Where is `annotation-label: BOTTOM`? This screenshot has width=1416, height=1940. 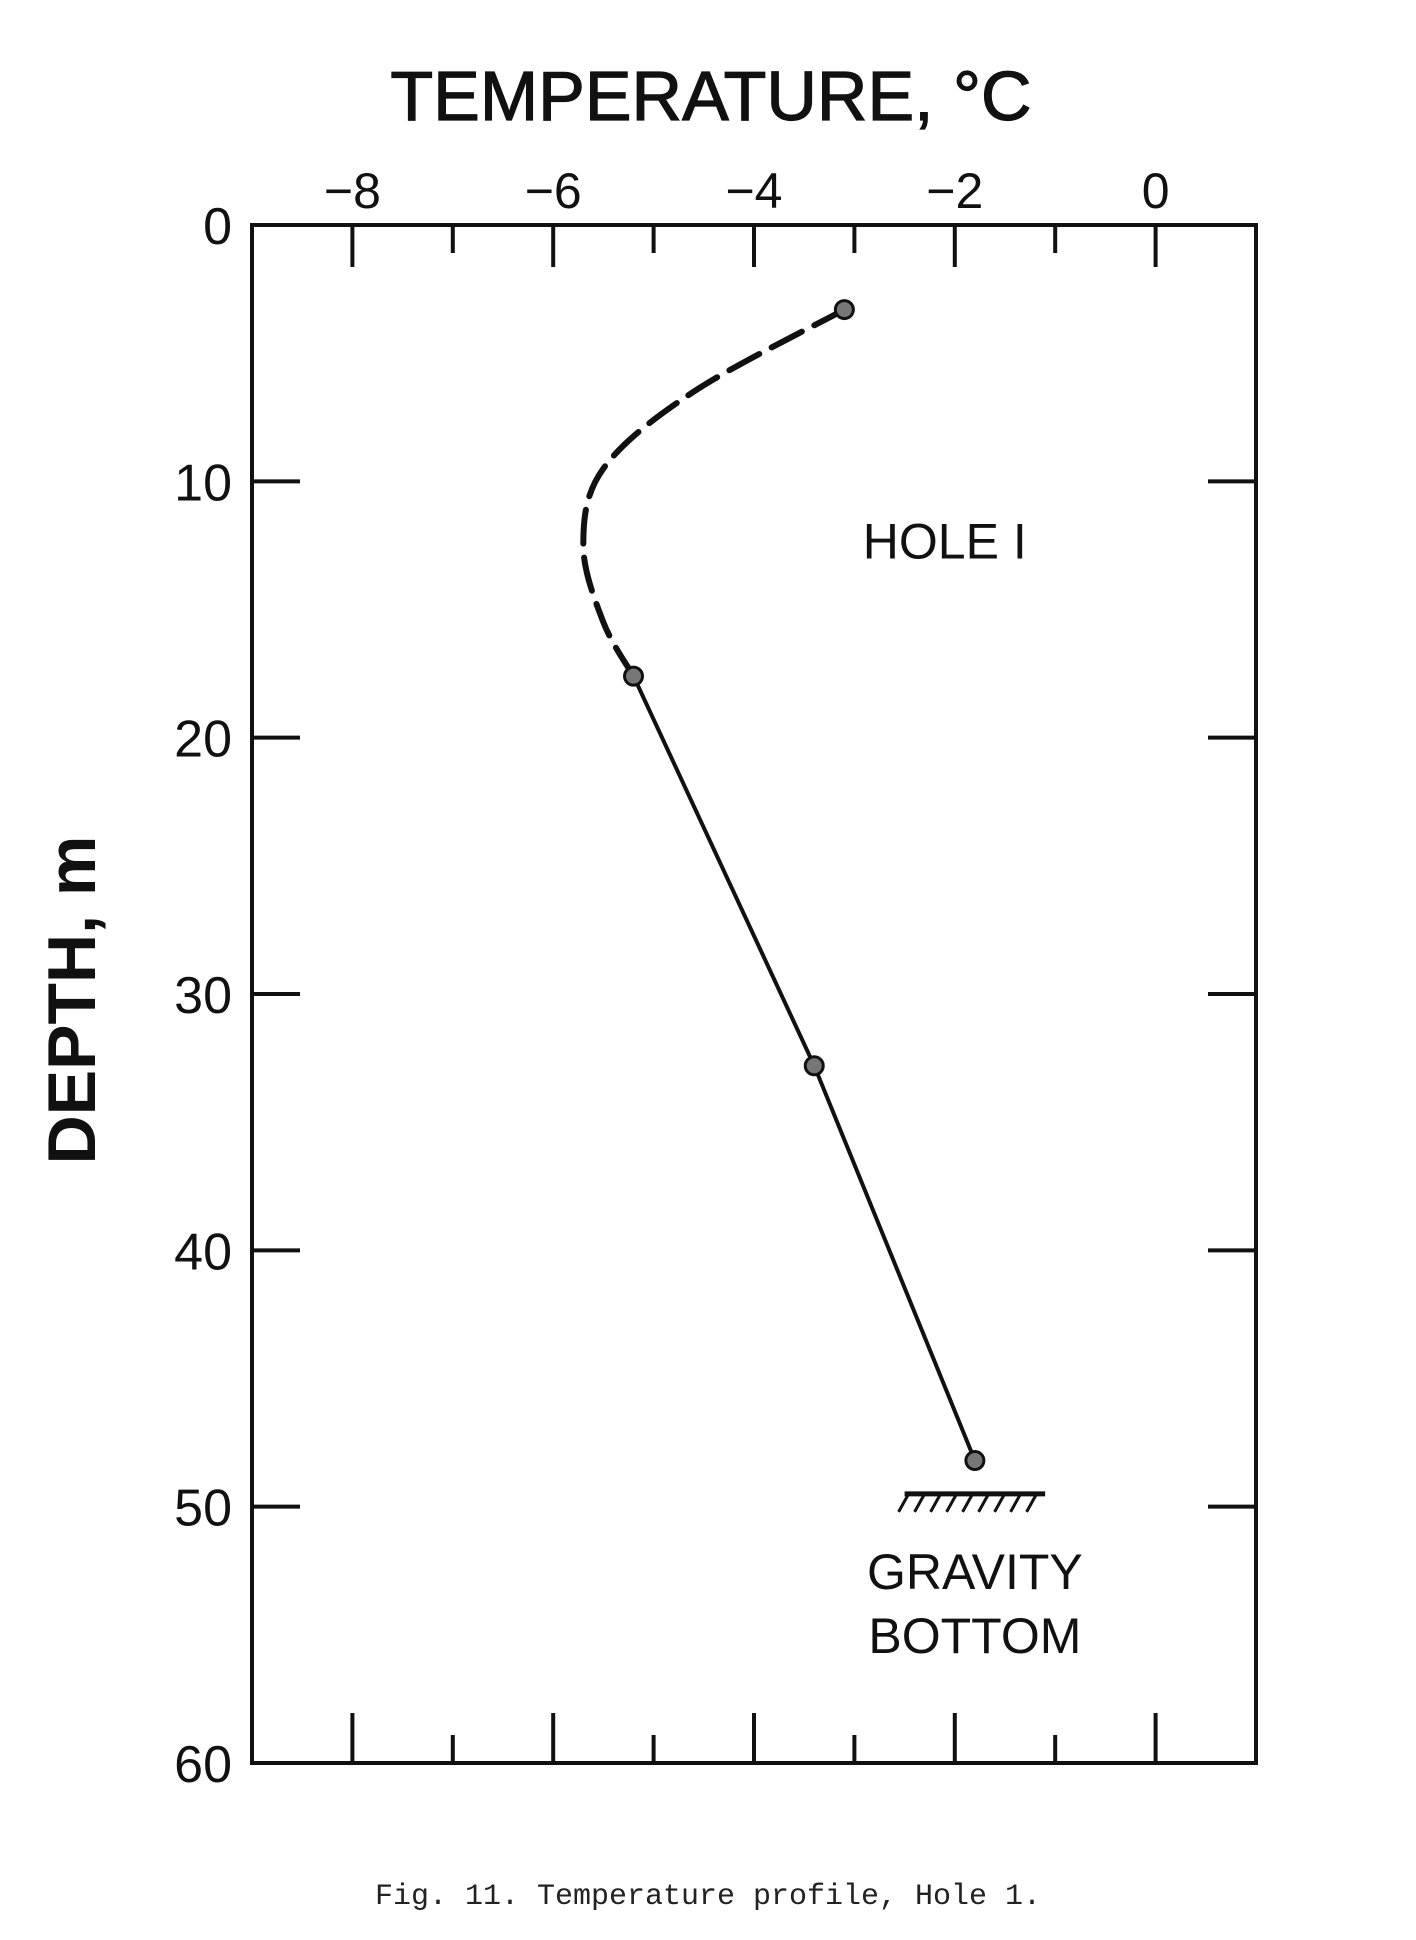 annotation-label: BOTTOM is located at coordinates (974, 1636).